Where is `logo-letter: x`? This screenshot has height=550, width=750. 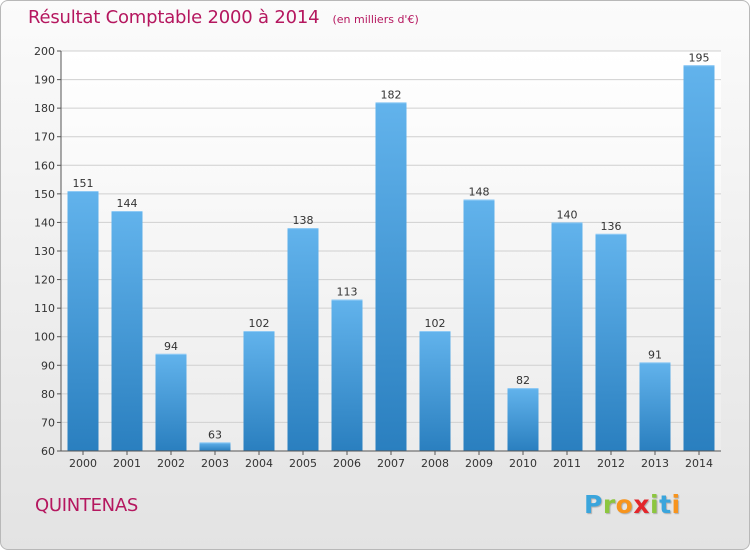
logo-letter: x is located at coordinates (641, 504).